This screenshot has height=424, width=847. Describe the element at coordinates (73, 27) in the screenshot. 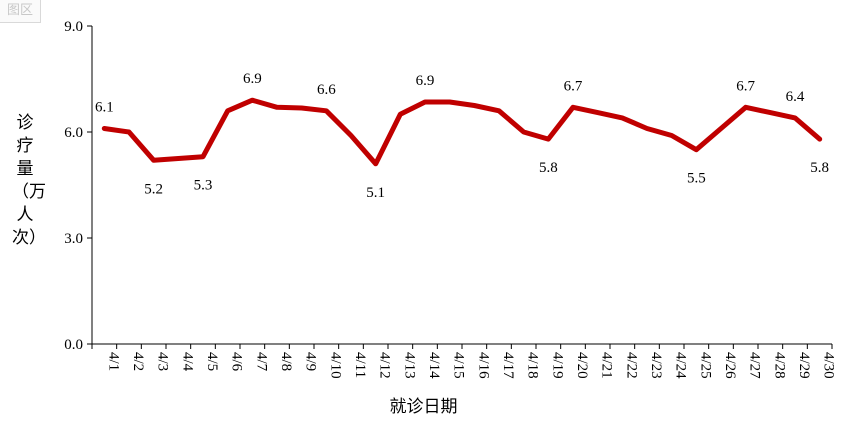

I see `y-tick-label: 9.0` at that location.